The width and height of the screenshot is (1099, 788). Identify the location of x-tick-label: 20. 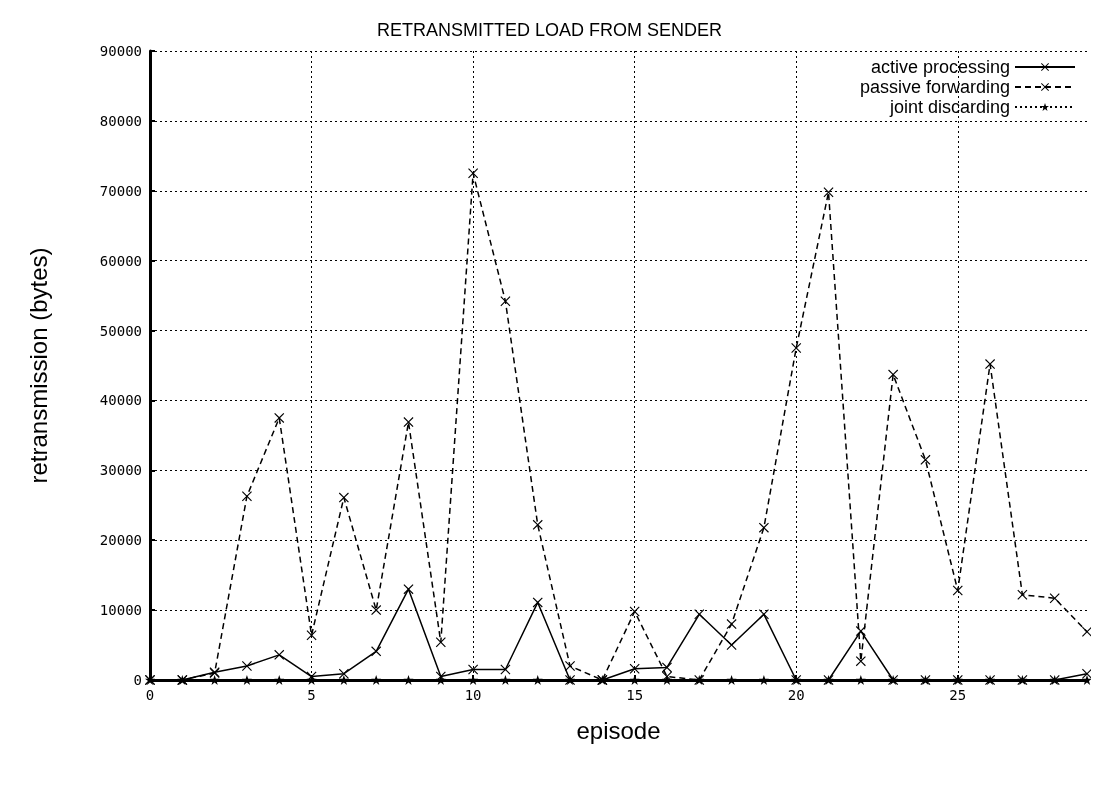
(796, 695).